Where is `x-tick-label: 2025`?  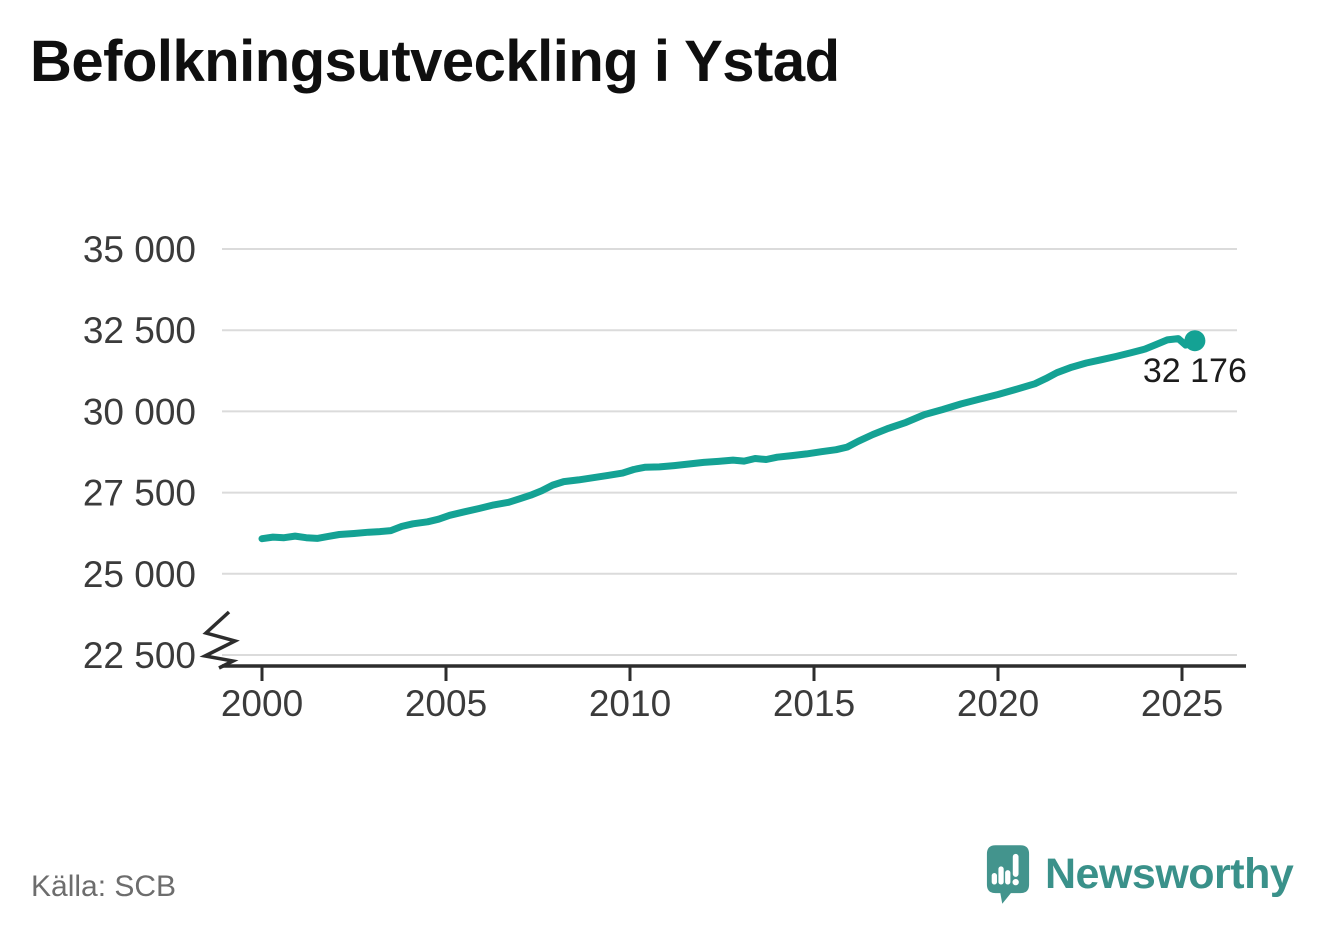 x-tick-label: 2025 is located at coordinates (1182, 703).